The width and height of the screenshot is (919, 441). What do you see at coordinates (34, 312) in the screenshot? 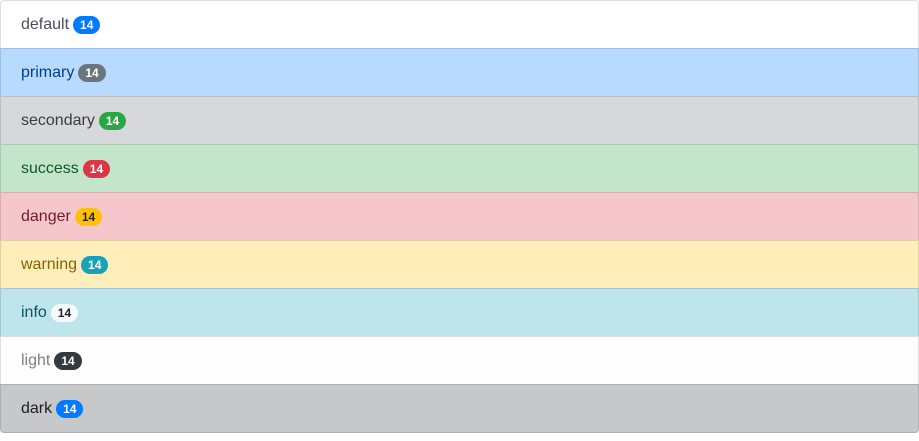
I see `item-label: info` at bounding box center [34, 312].